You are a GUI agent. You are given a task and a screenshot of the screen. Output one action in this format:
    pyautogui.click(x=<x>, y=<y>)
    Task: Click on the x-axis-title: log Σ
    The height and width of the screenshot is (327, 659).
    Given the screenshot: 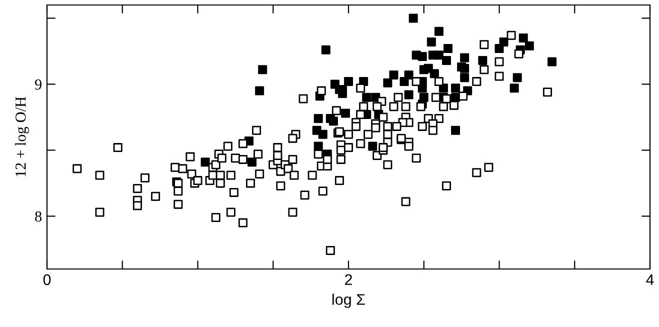 What is the action you would take?
    pyautogui.click(x=348, y=301)
    